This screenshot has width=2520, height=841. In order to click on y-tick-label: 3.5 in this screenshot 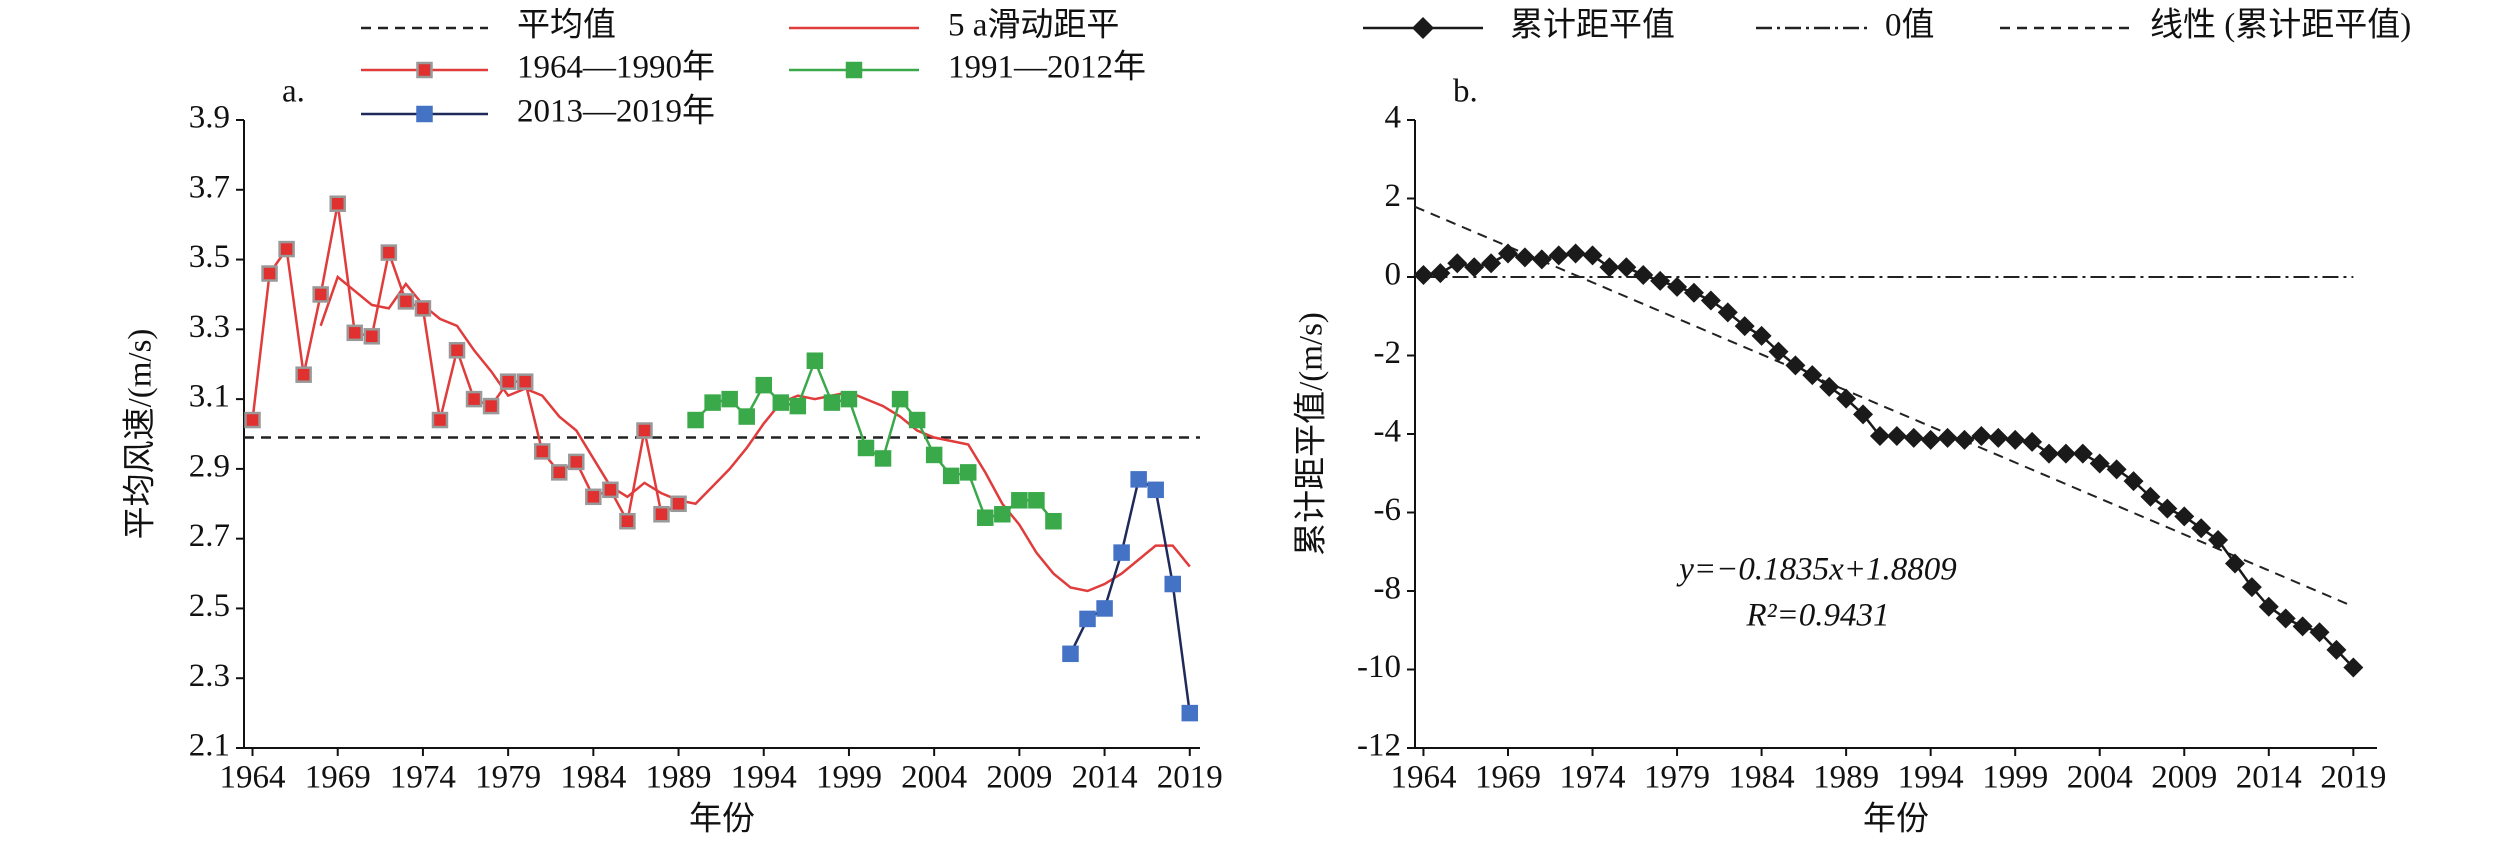, I will do `click(209, 257)`.